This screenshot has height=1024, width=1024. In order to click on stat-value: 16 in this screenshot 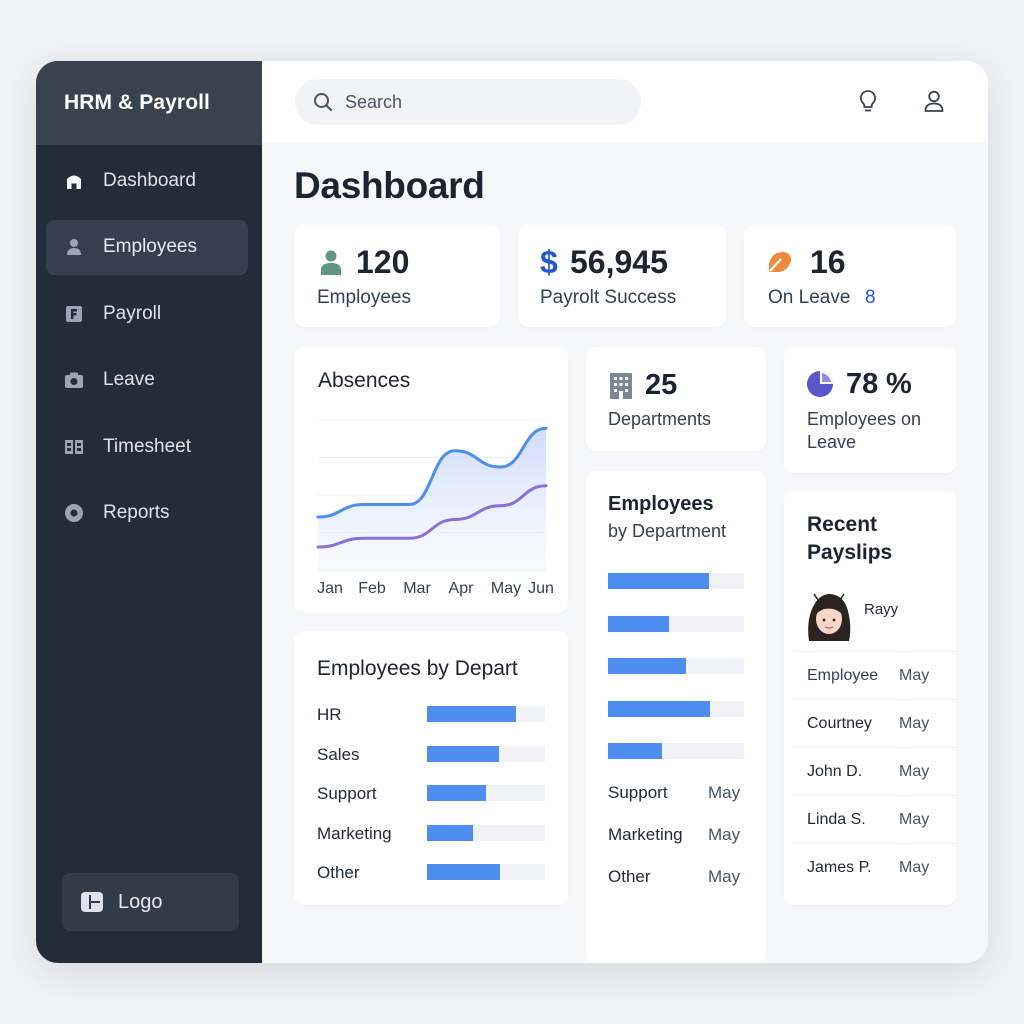, I will do `click(828, 262)`.